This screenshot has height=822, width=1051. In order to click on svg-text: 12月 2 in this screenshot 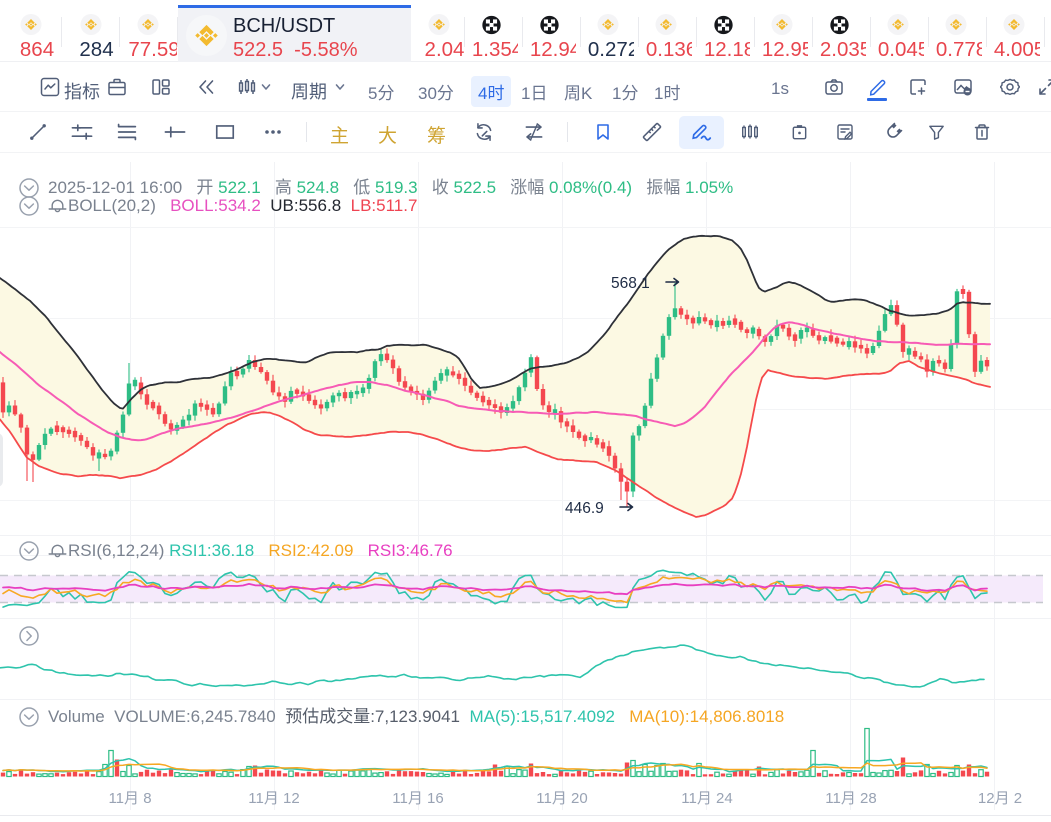, I will do `click(1000, 798)`.